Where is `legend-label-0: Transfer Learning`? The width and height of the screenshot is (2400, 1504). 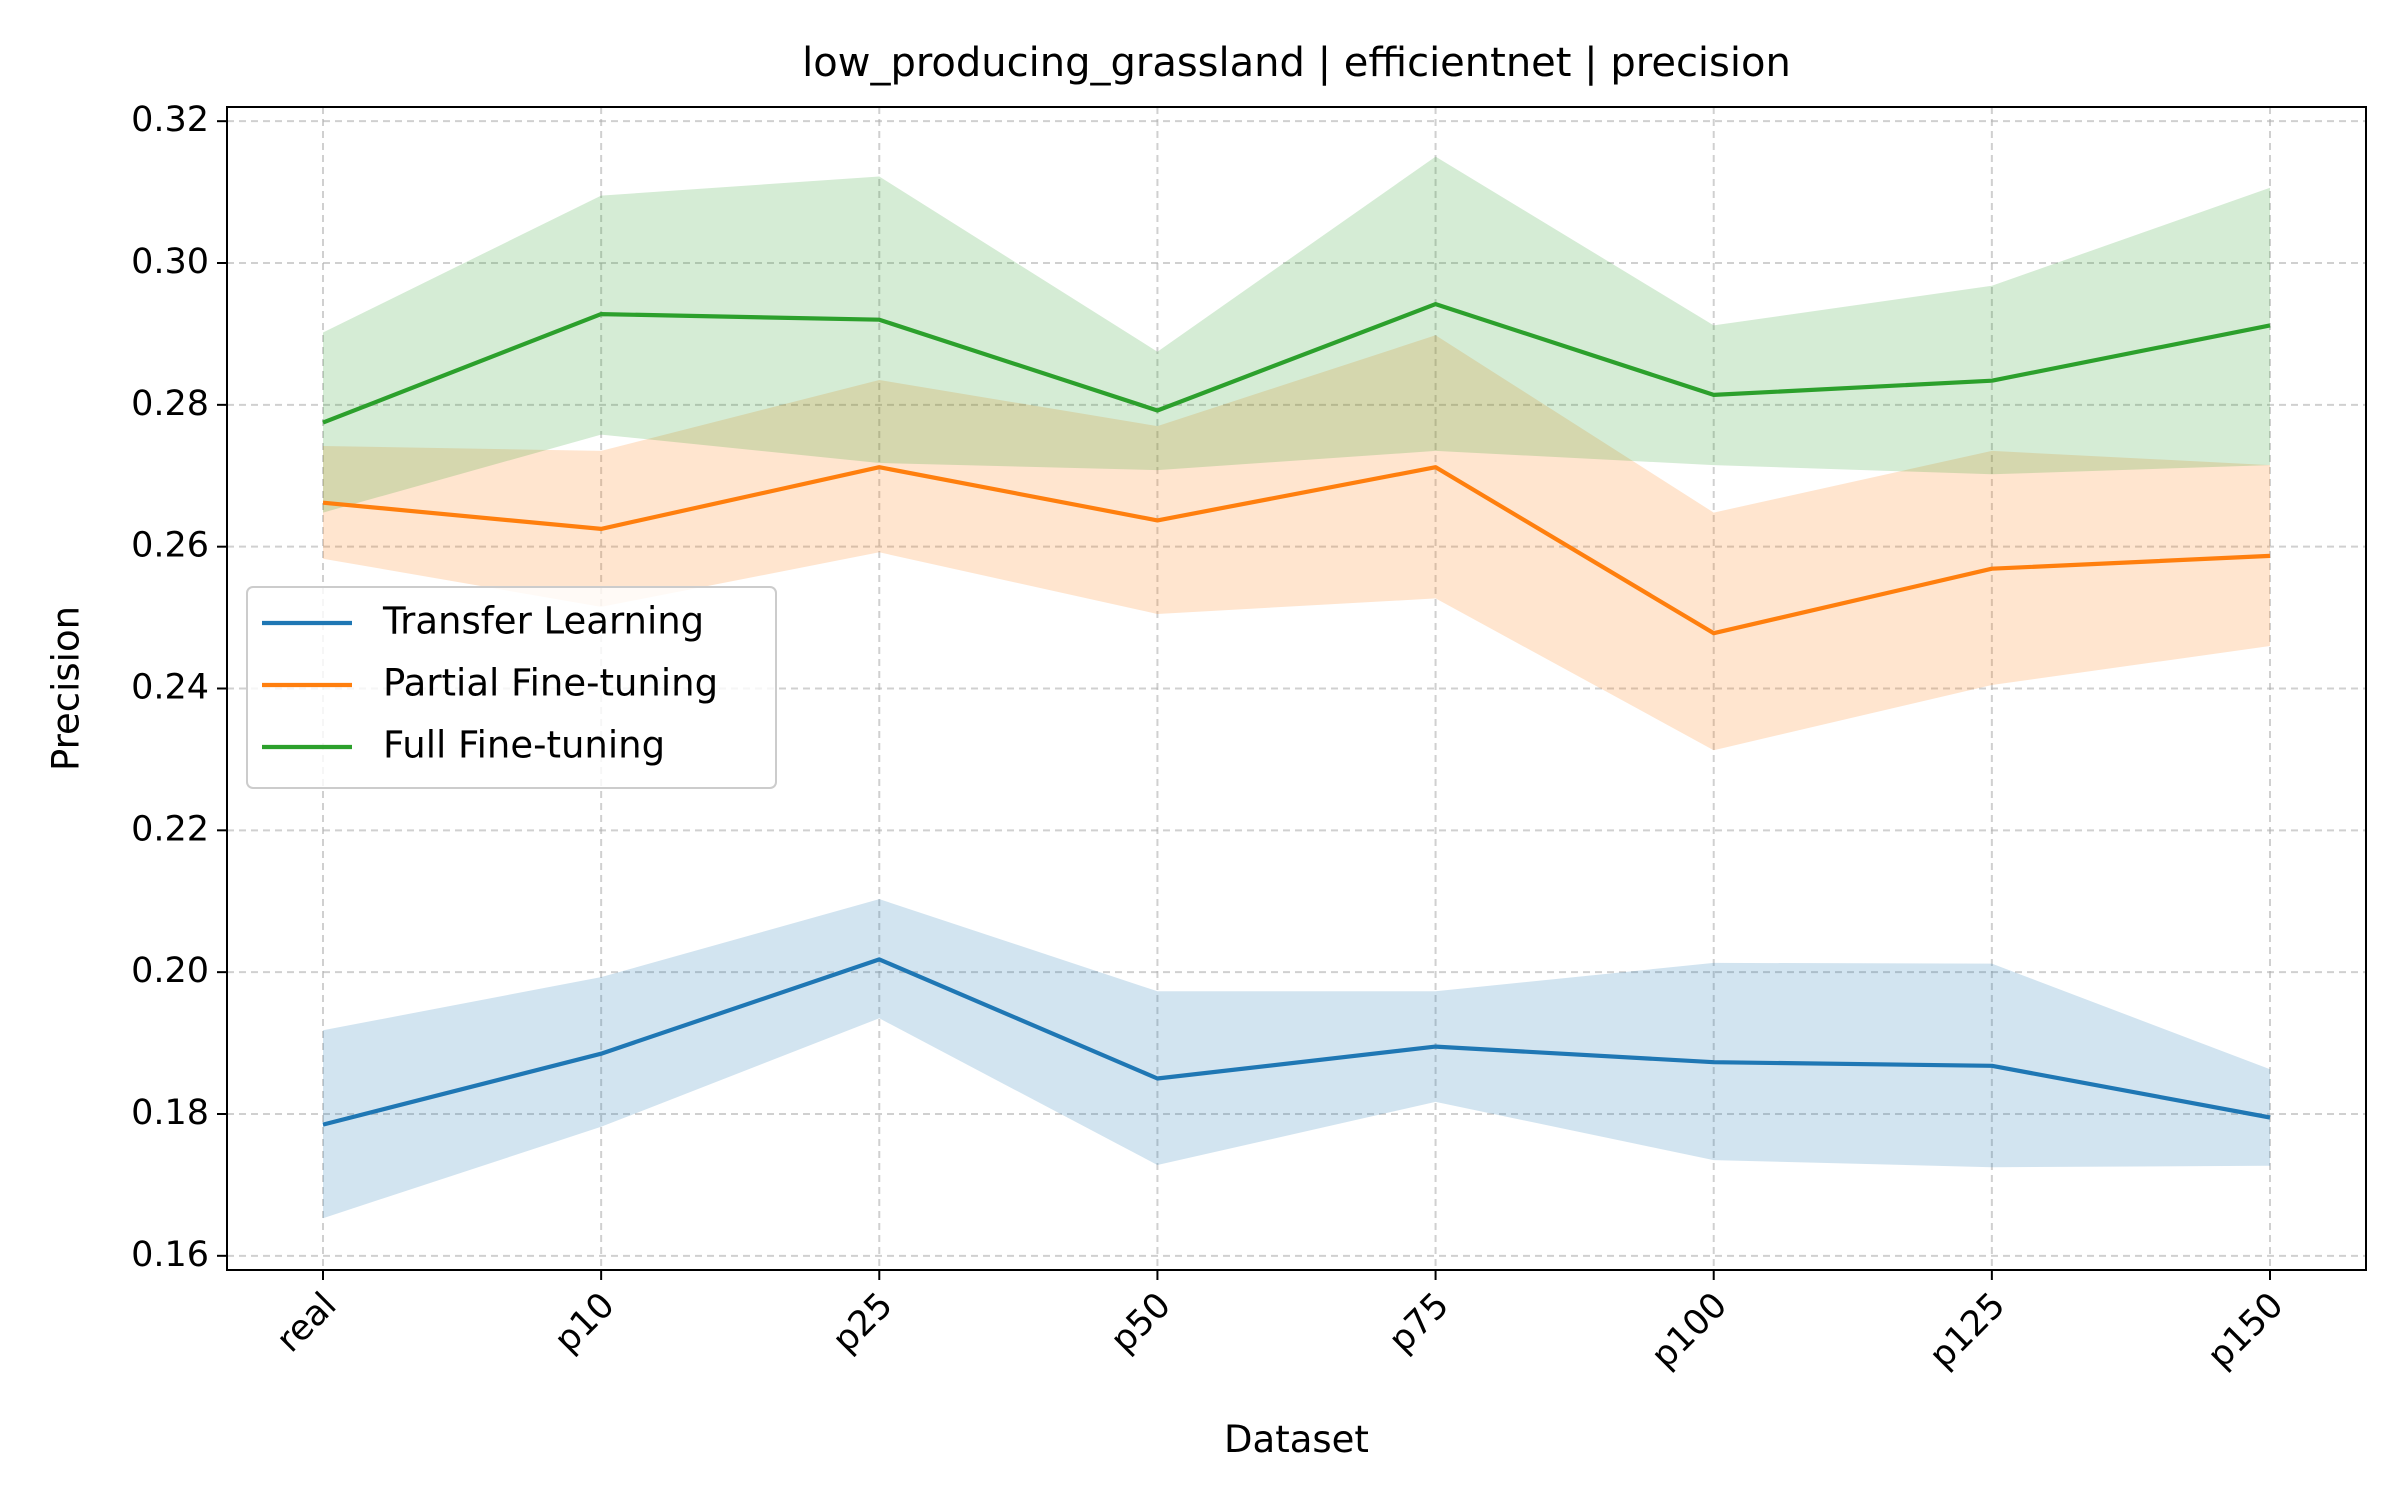
legend-label-0: Transfer Learning is located at coordinates (543, 621).